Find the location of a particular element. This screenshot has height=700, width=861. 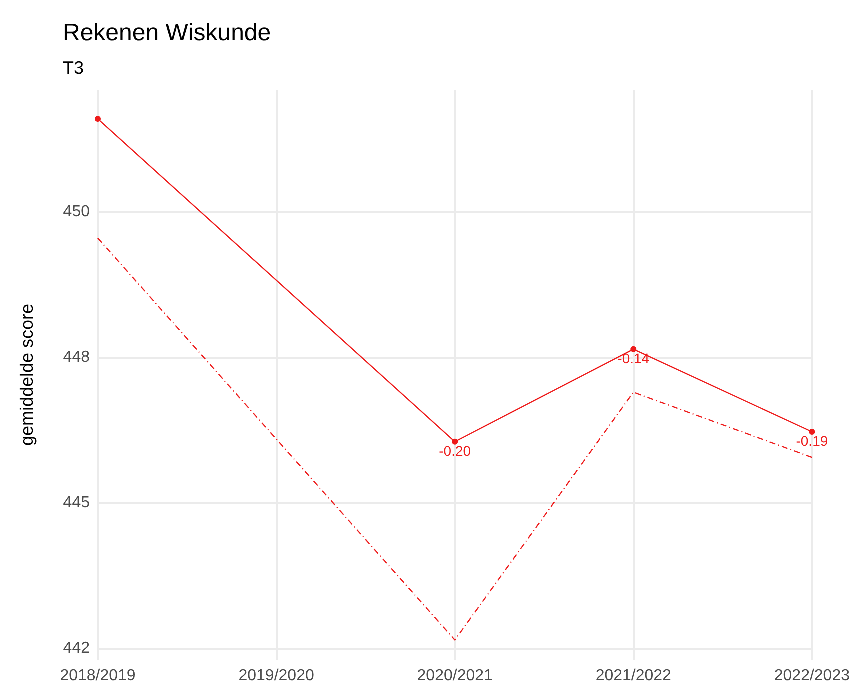

chart-title: Rekenen Wiskunde is located at coordinates (167, 33).